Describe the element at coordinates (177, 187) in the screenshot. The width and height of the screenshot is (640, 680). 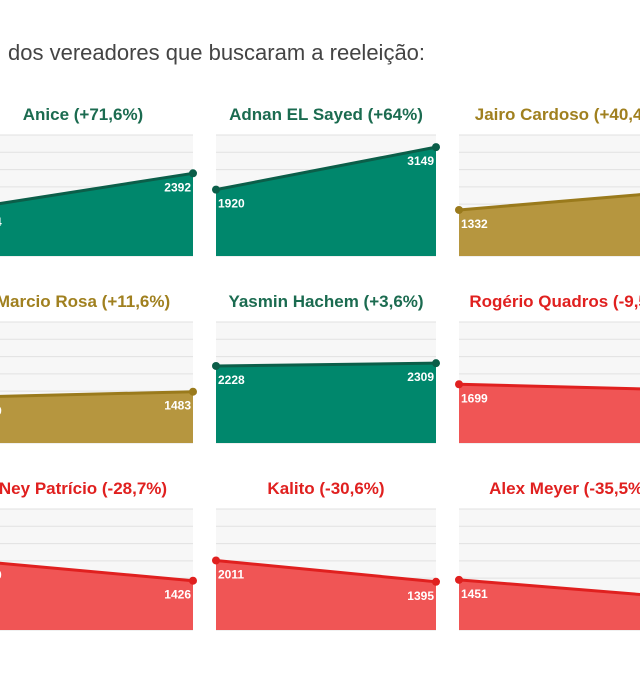
I see `value-label: 2392` at that location.